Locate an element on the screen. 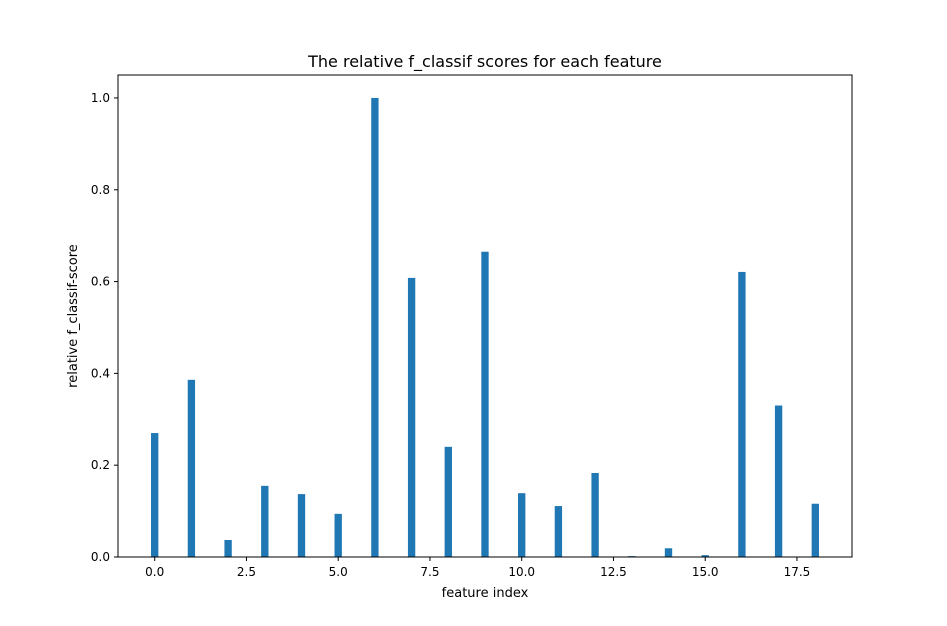 The width and height of the screenshot is (947, 626). x-tick-label: 2.5 is located at coordinates (246, 572).